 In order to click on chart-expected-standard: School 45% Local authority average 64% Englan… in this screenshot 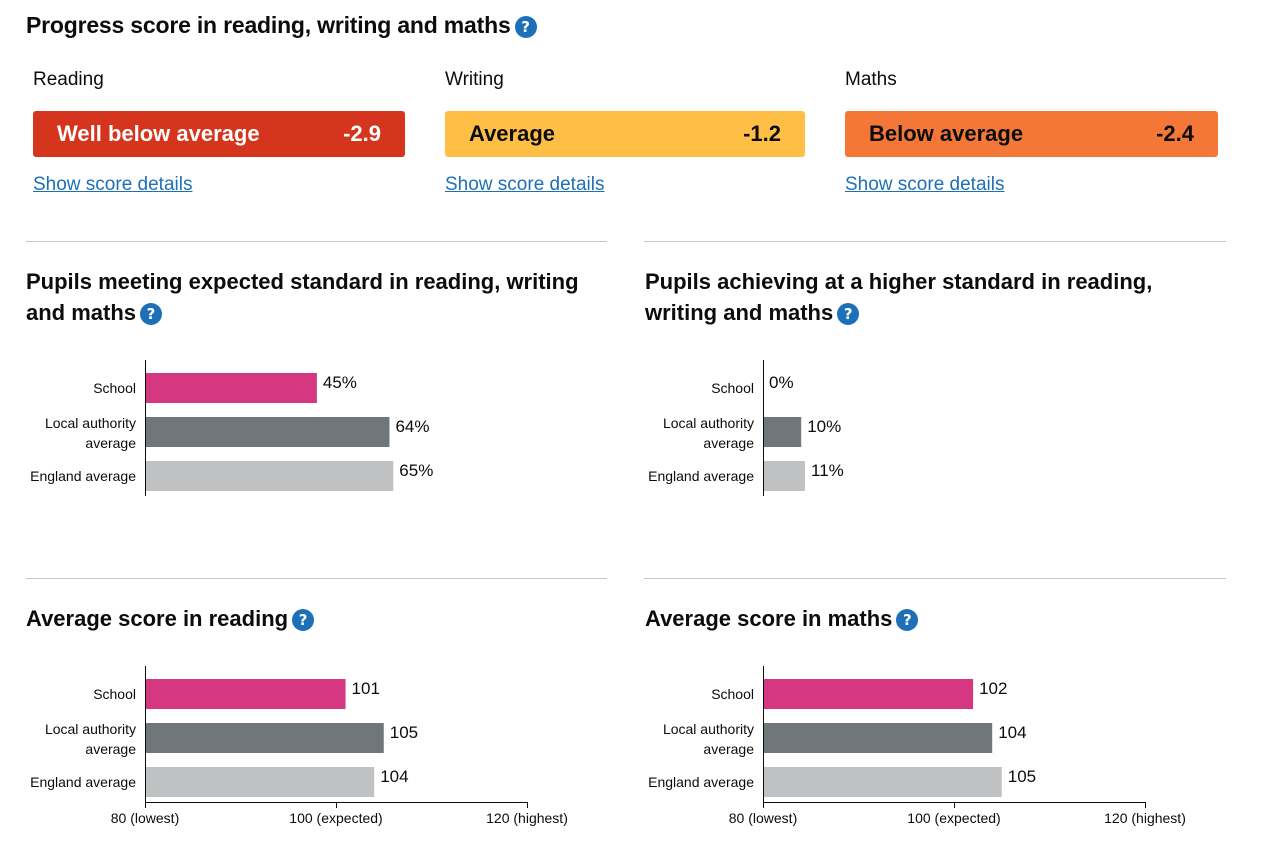, I will do `click(310, 435)`.